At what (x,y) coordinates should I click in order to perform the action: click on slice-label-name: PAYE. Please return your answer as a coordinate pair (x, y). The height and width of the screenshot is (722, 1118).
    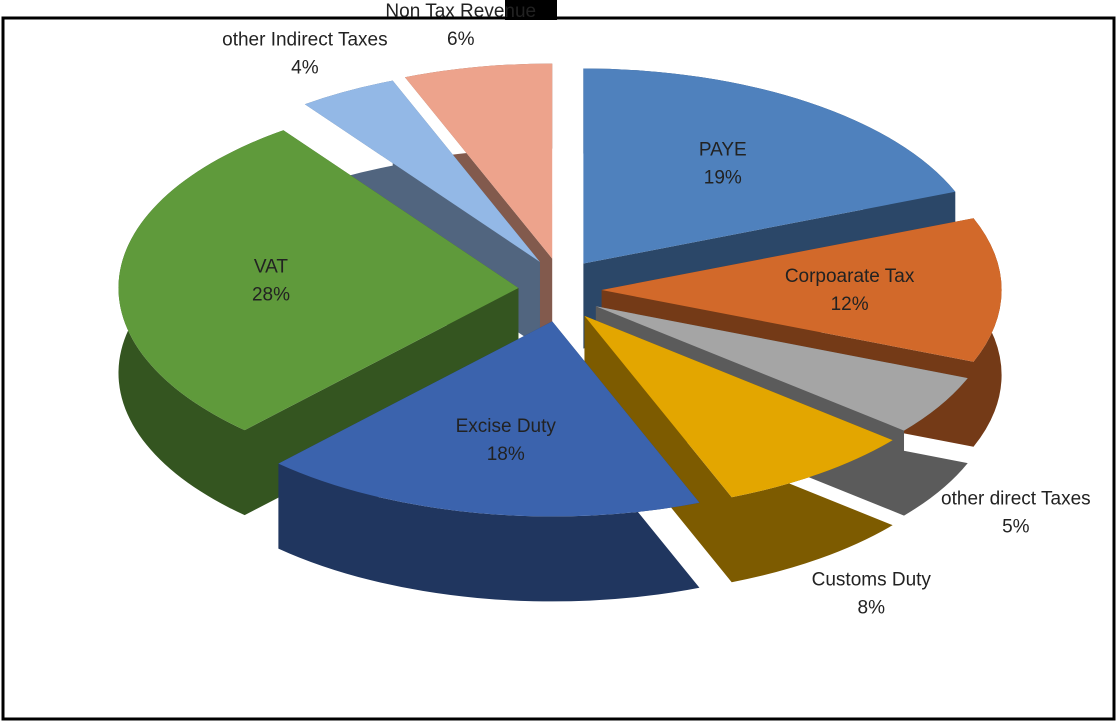
    Looking at the image, I should click on (723, 150).